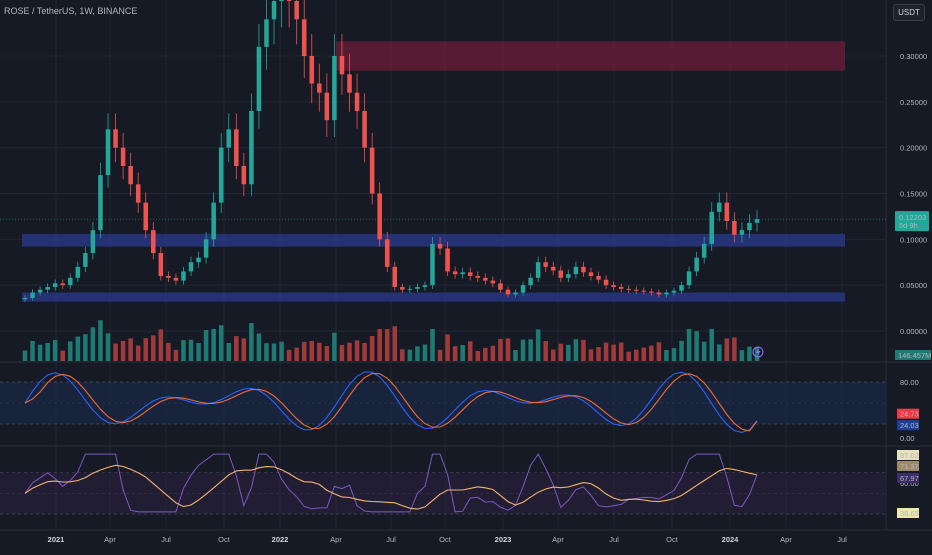 The height and width of the screenshot is (555, 932). What do you see at coordinates (71, 11) in the screenshot?
I see `symbol-title: ROSE / TetherUS, 1W, BINANCE` at bounding box center [71, 11].